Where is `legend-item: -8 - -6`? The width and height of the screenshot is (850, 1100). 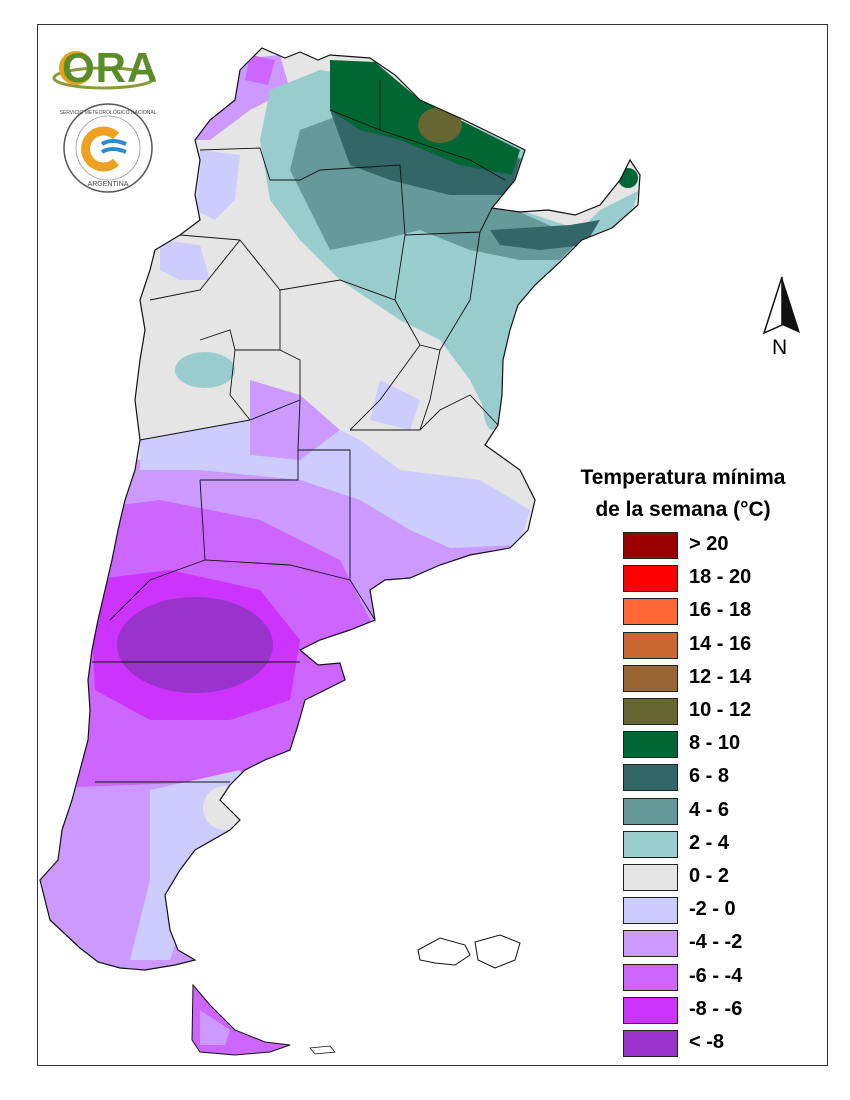
legend-item: -8 - -6 is located at coordinates (723, 1010).